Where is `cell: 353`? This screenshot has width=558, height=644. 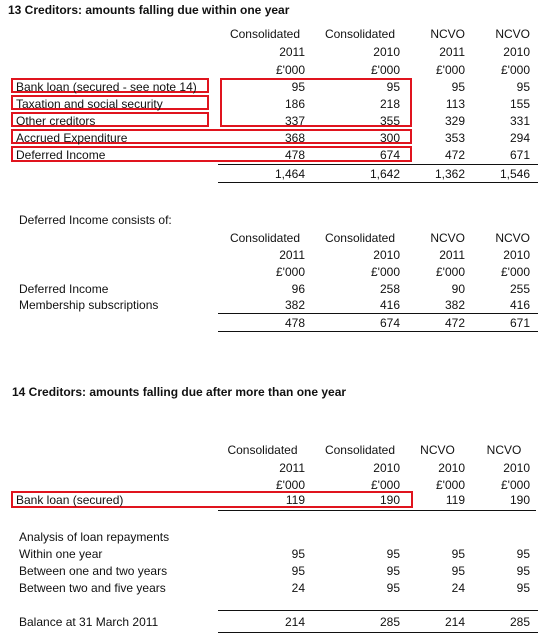
cell: 353 is located at coordinates (454, 138).